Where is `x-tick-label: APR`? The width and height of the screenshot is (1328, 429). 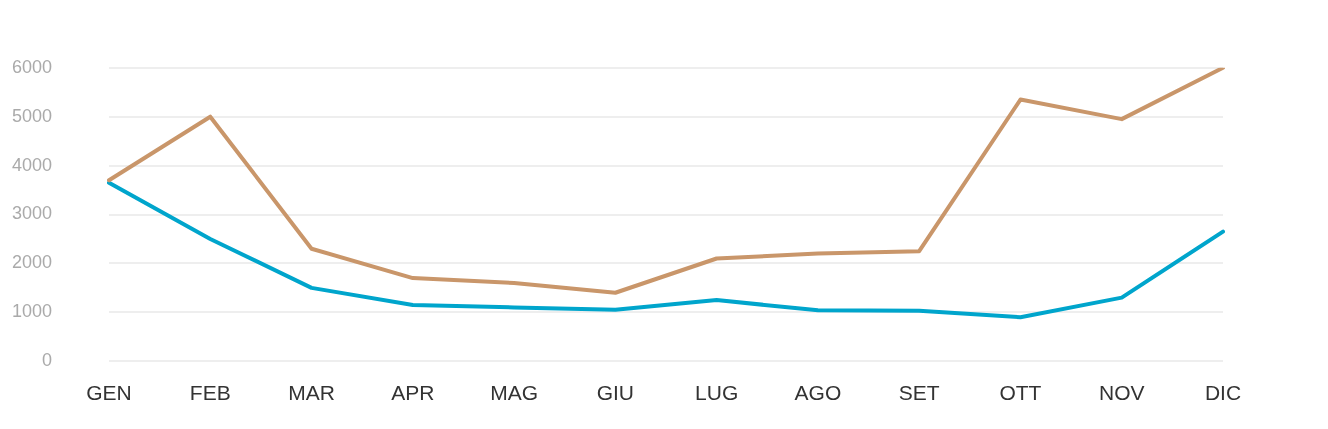 x-tick-label: APR is located at coordinates (413, 392).